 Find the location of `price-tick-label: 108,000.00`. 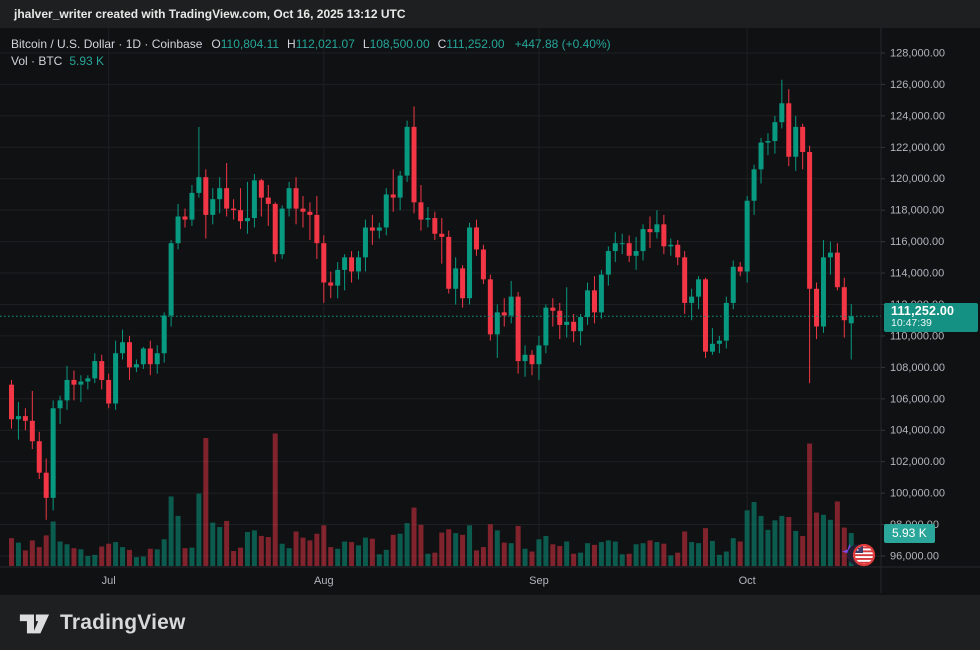

price-tick-label: 108,000.00 is located at coordinates (917, 368).